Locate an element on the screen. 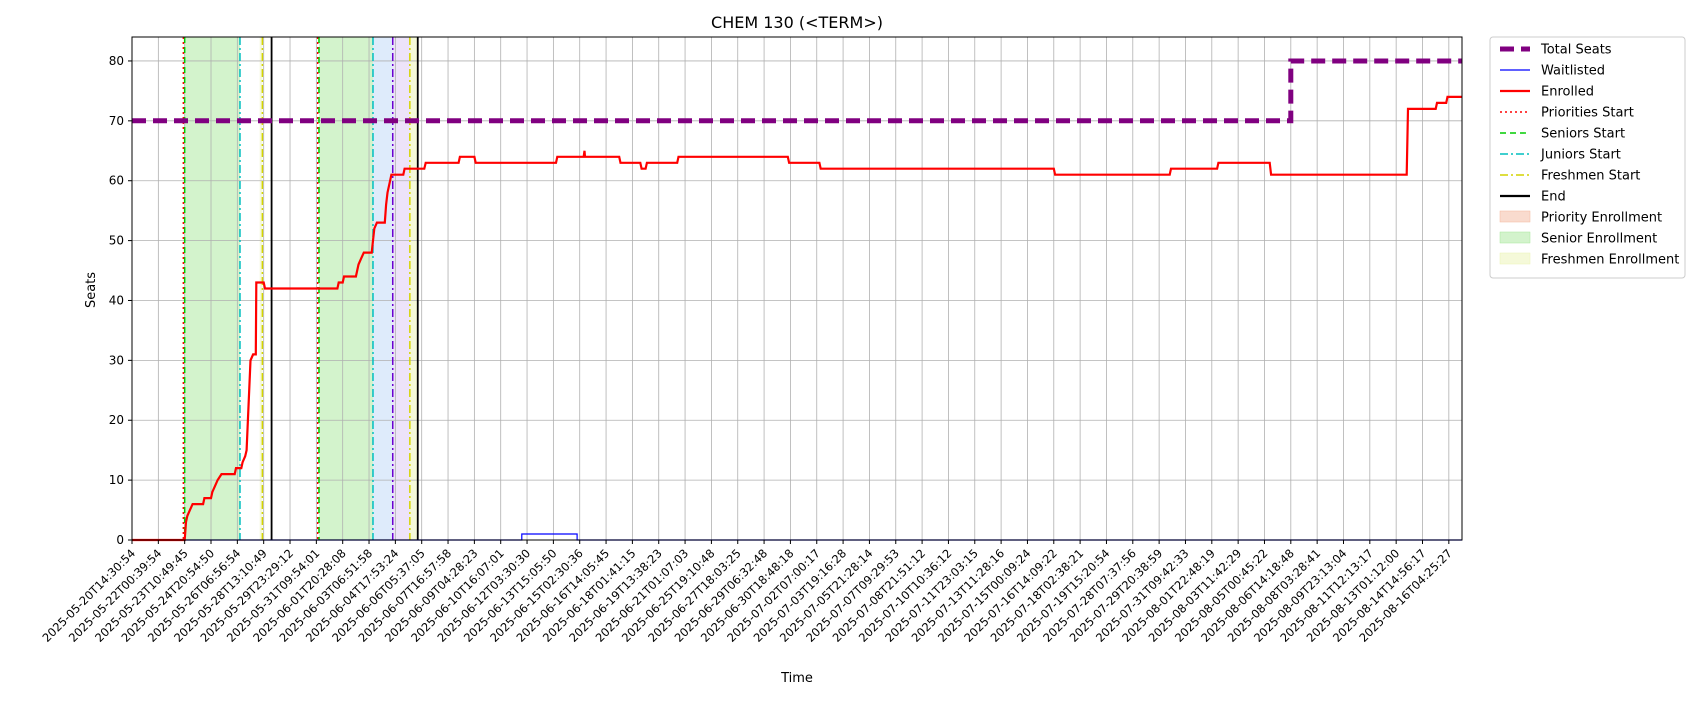 The width and height of the screenshot is (1700, 704). legend-label: Waitlisted is located at coordinates (1573, 71).